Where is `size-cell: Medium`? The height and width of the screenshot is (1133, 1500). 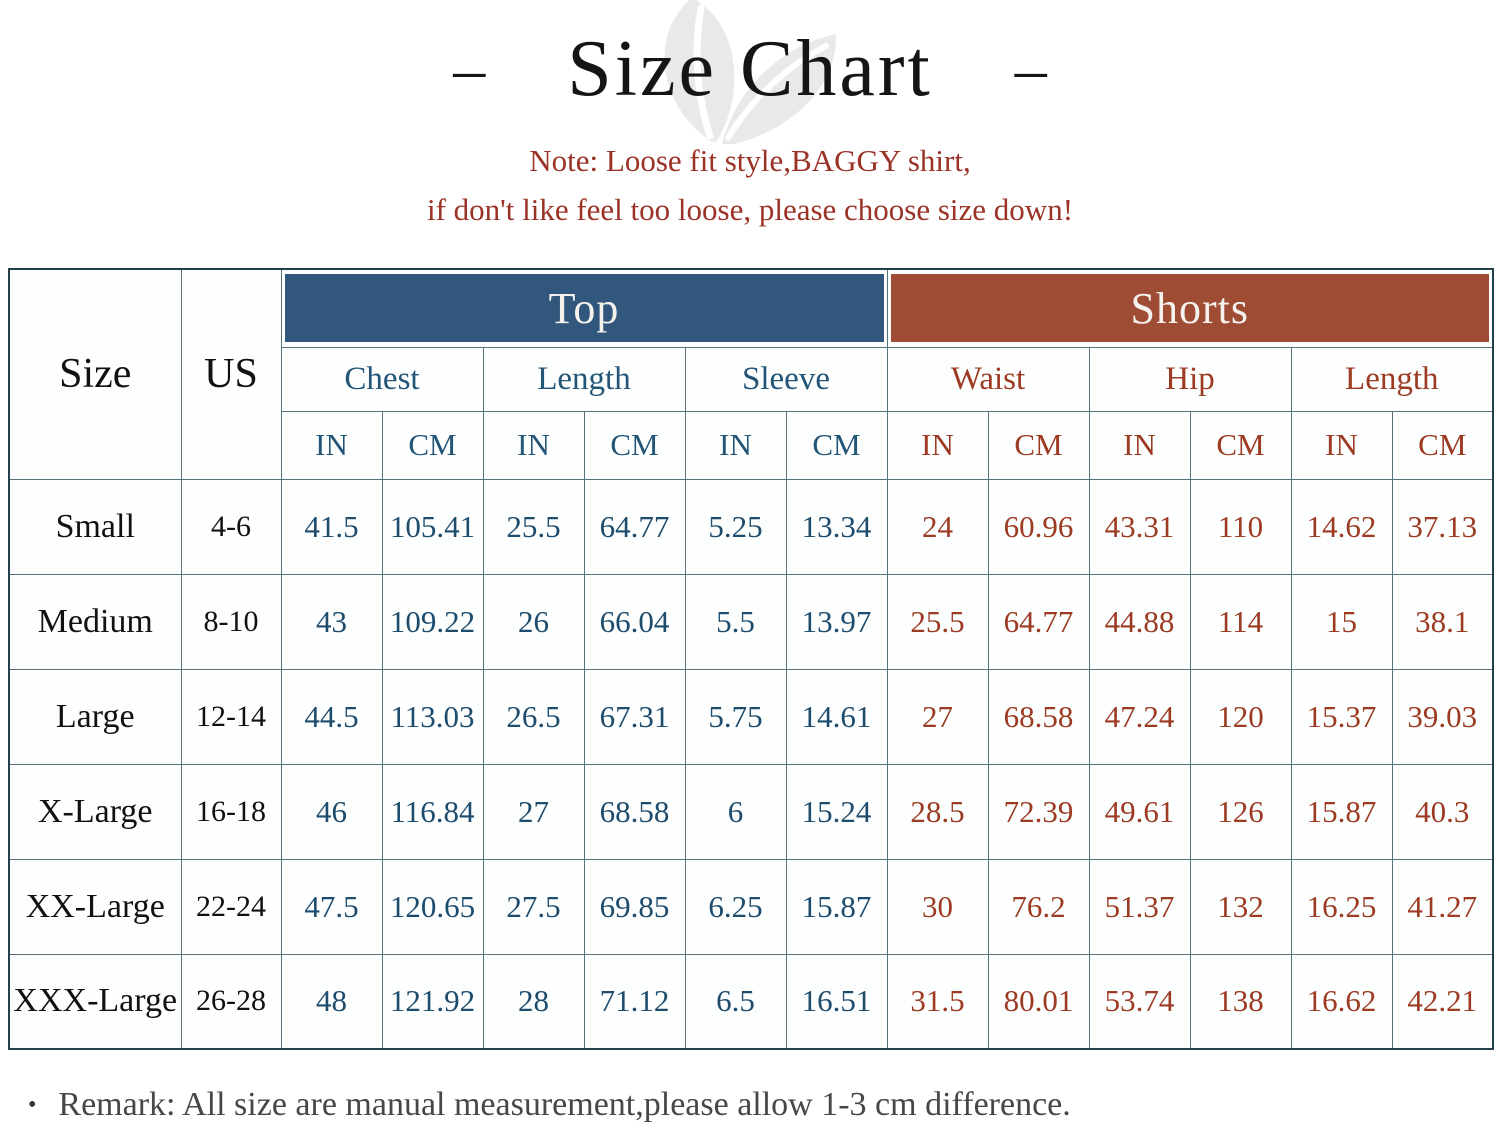 size-cell: Medium is located at coordinates (95, 621).